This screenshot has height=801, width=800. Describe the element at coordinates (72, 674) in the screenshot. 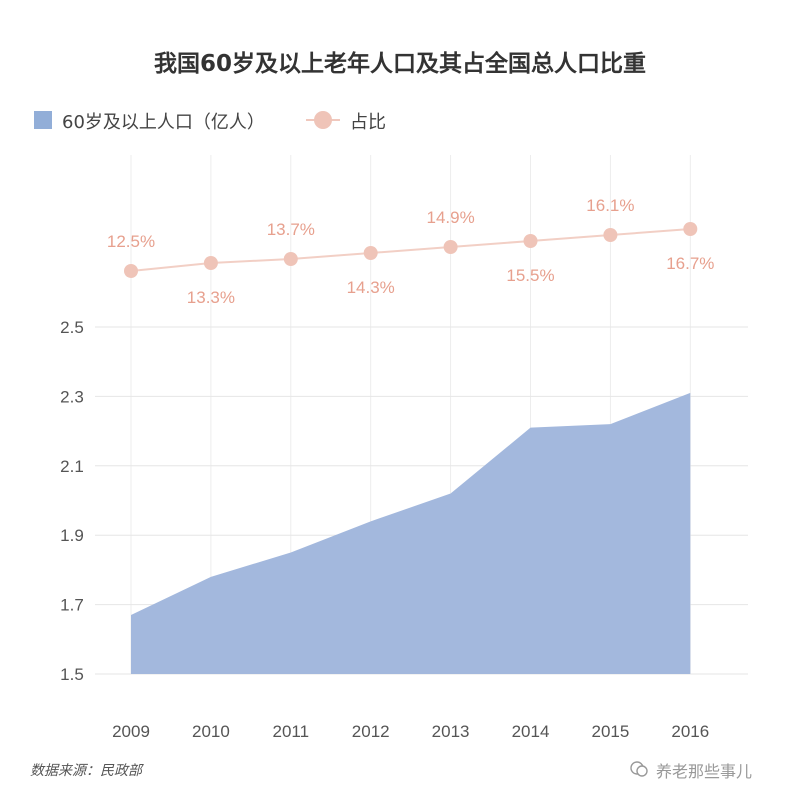

I see `y-tick-label: 1.5` at that location.